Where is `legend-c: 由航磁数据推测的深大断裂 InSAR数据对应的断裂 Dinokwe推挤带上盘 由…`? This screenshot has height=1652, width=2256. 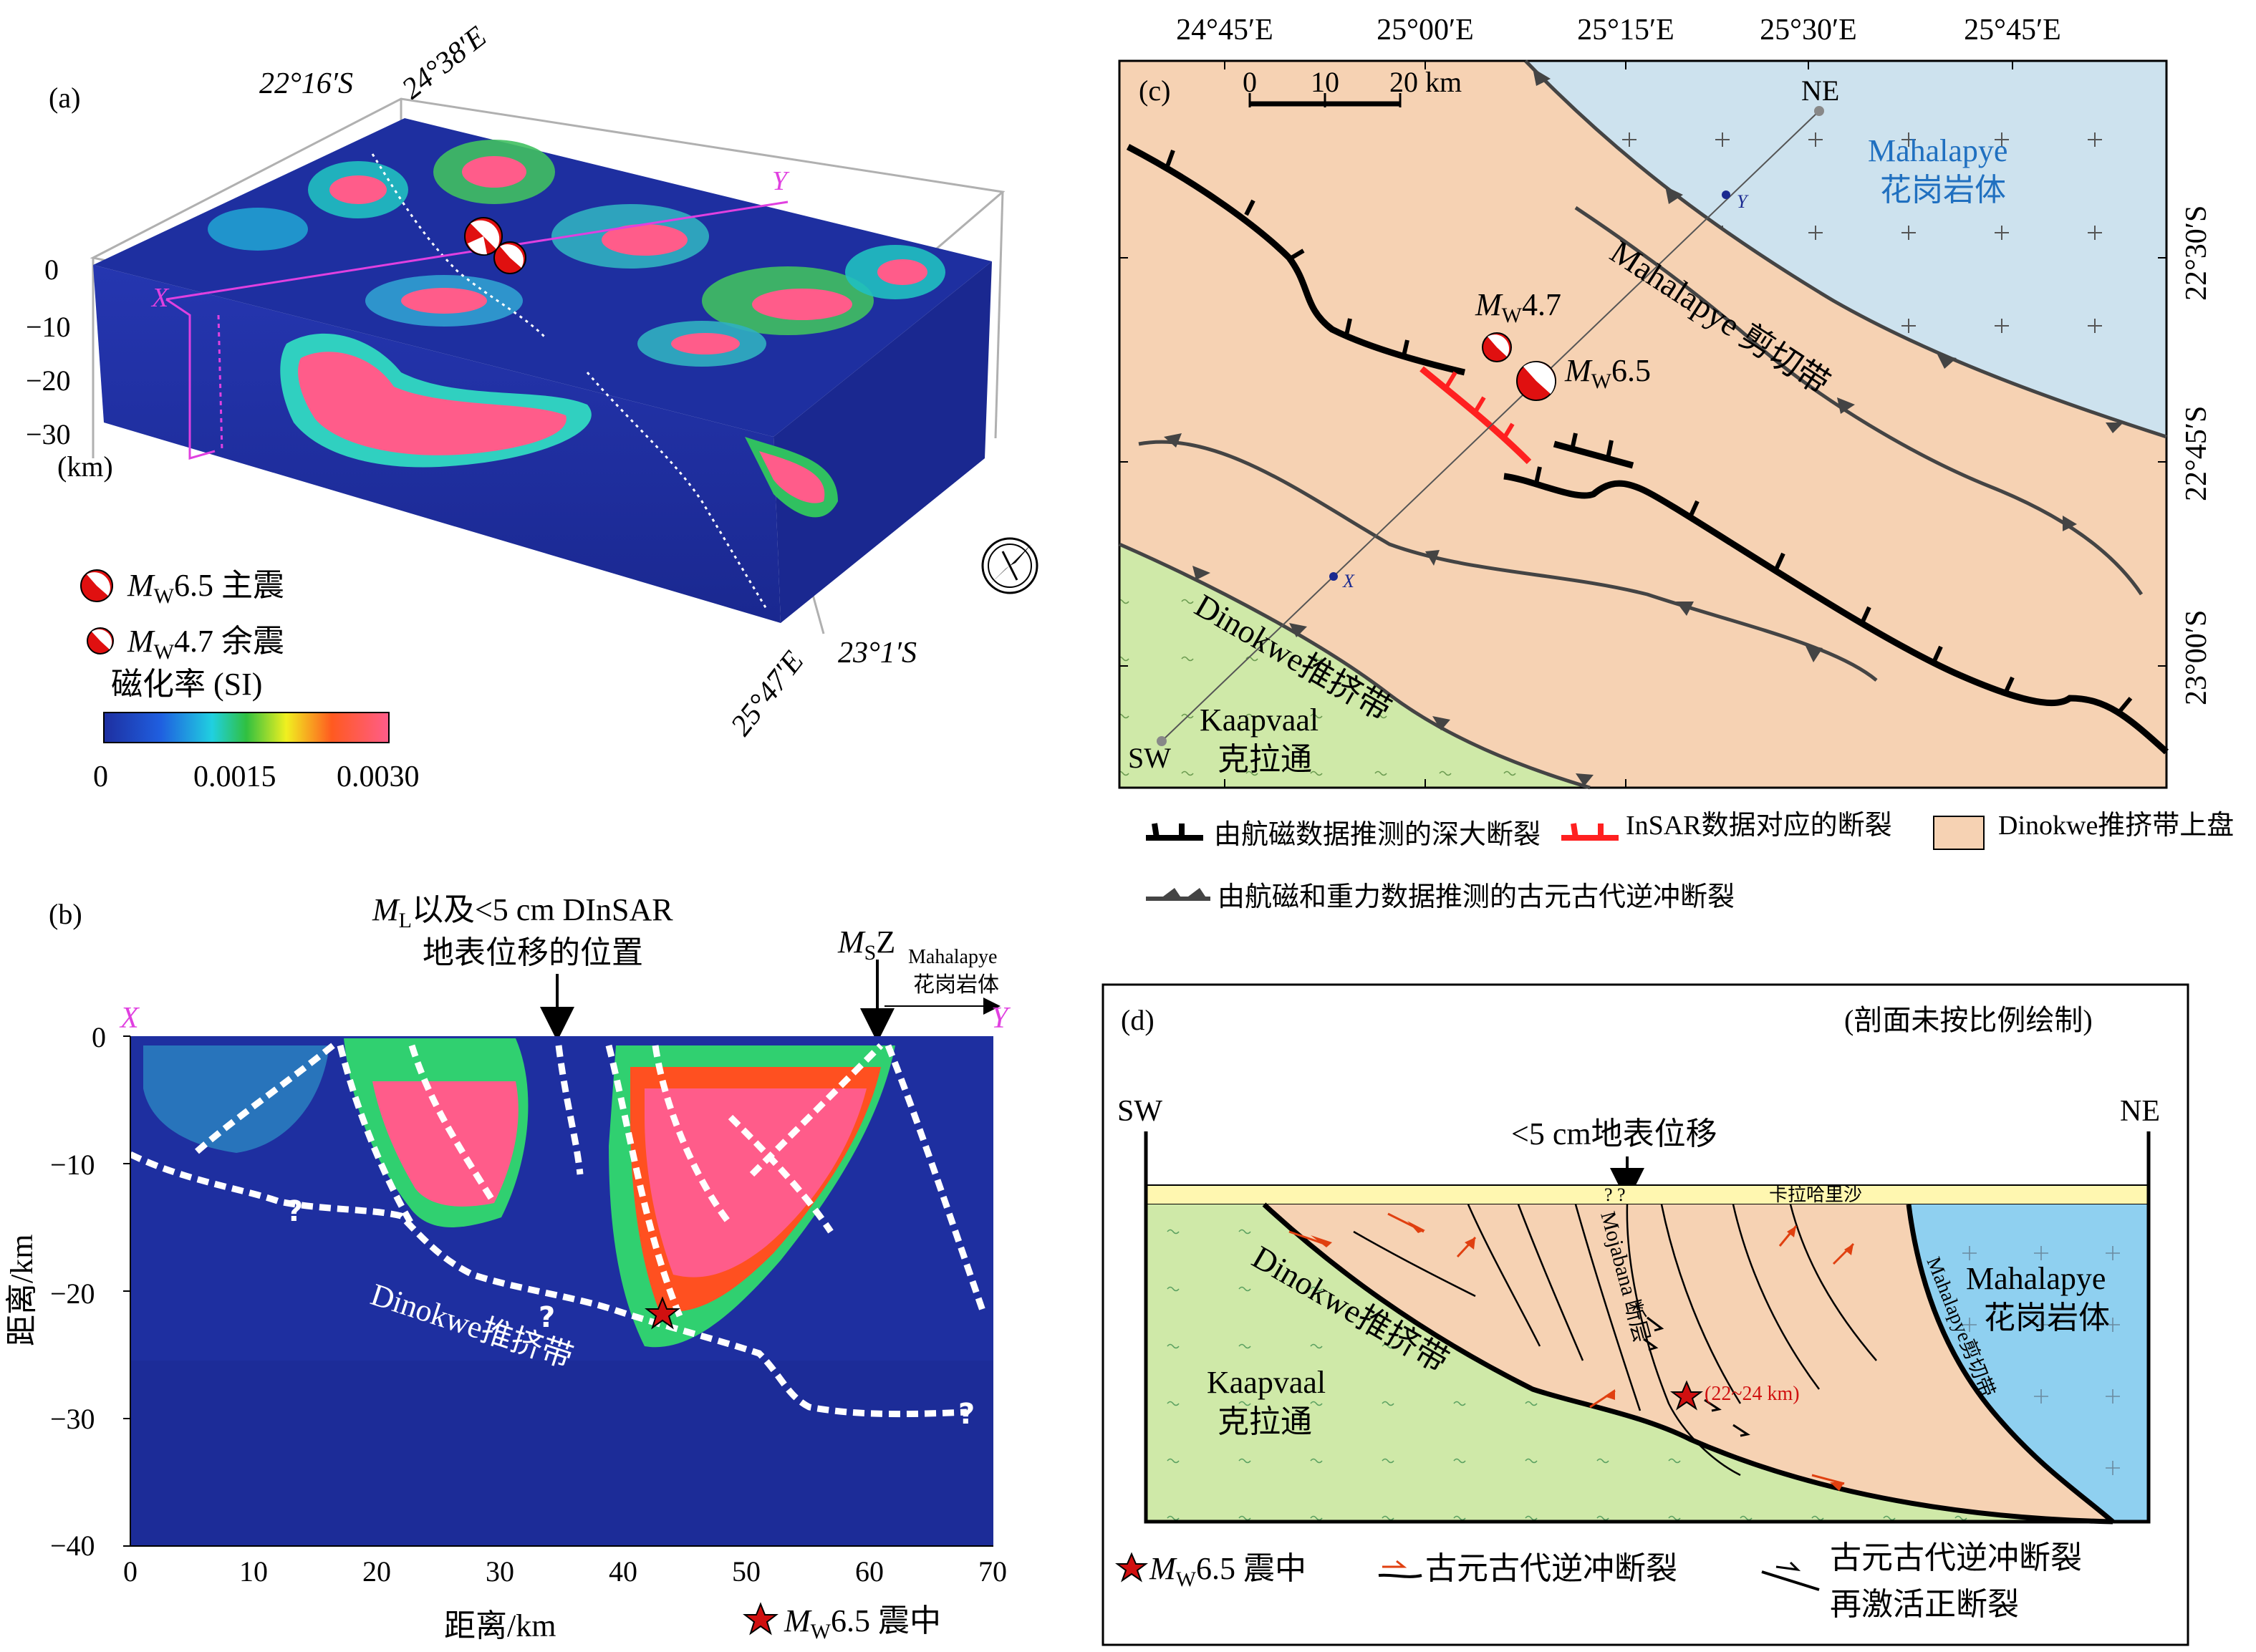
legend-c: 由航磁数据推测的深大断裂 InSAR数据对应的断裂 Dinokwe推挤带上盘 由… is located at coordinates (1690, 862).